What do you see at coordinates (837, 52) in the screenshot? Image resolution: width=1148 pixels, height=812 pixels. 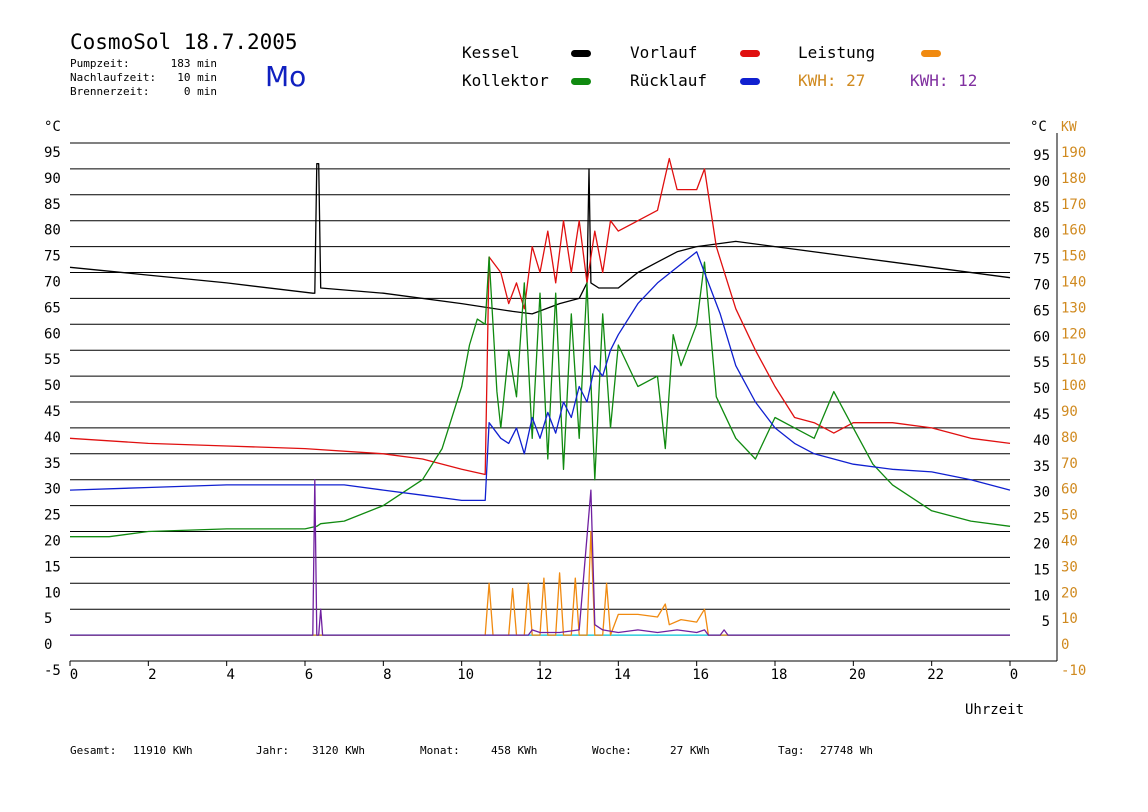 I see `legend-leistung-label: Leistung` at bounding box center [837, 52].